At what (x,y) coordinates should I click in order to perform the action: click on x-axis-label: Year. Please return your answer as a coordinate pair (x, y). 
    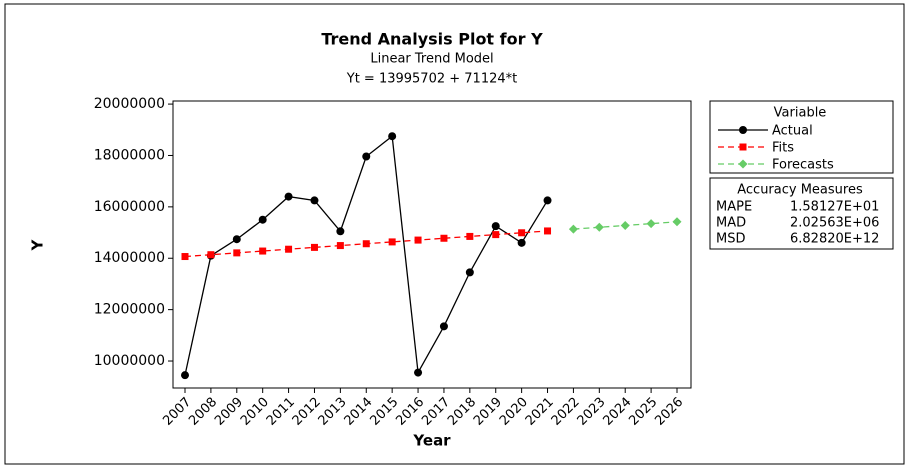
    Looking at the image, I should click on (431, 441).